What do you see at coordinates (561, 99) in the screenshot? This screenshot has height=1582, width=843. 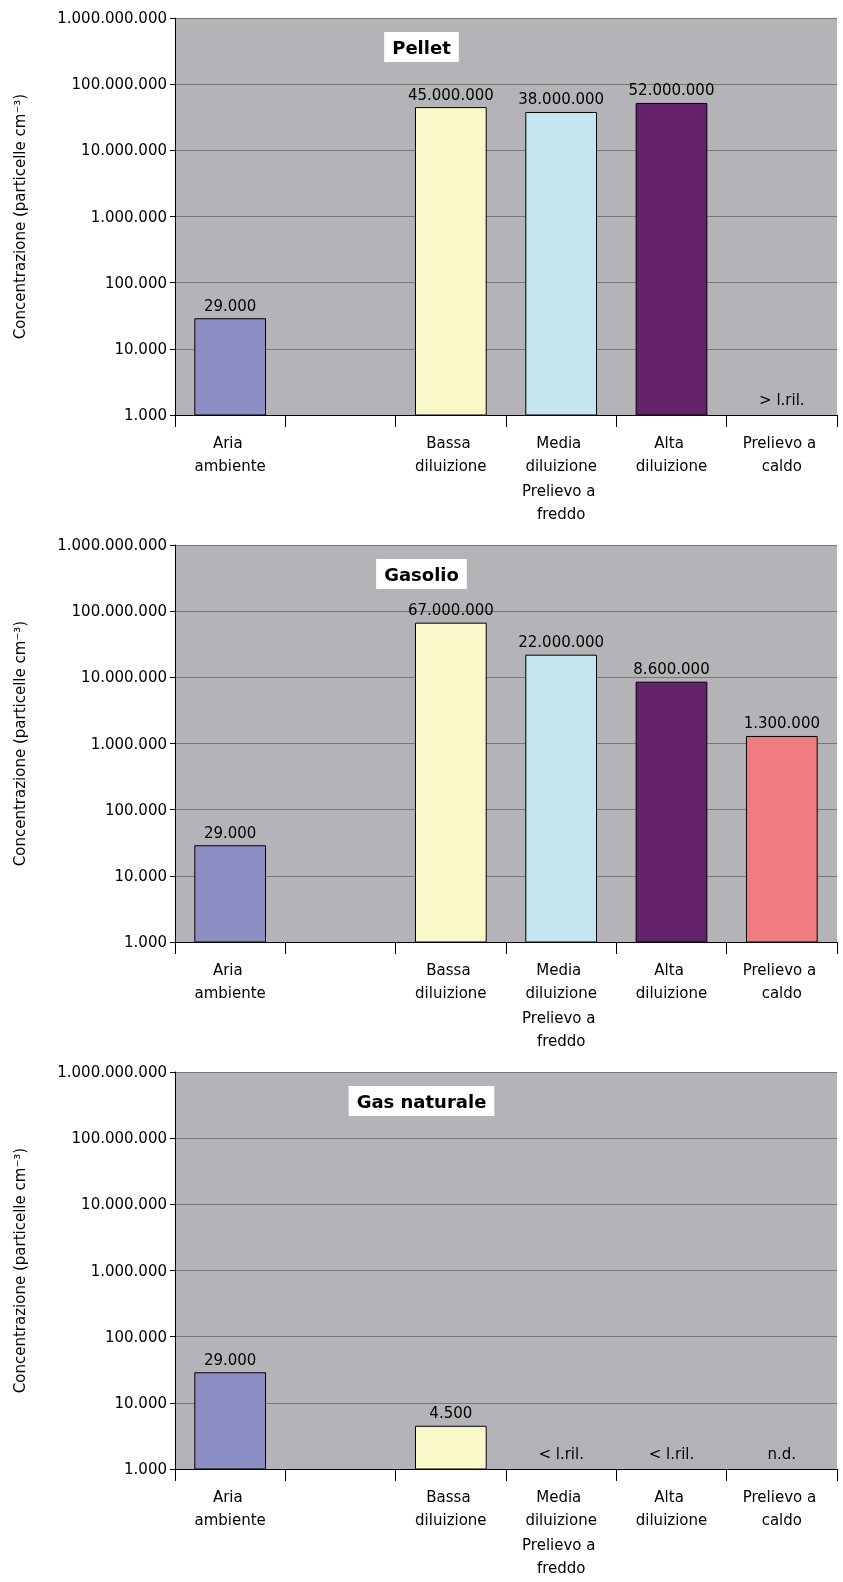 I see `data-label: 38.000.000` at bounding box center [561, 99].